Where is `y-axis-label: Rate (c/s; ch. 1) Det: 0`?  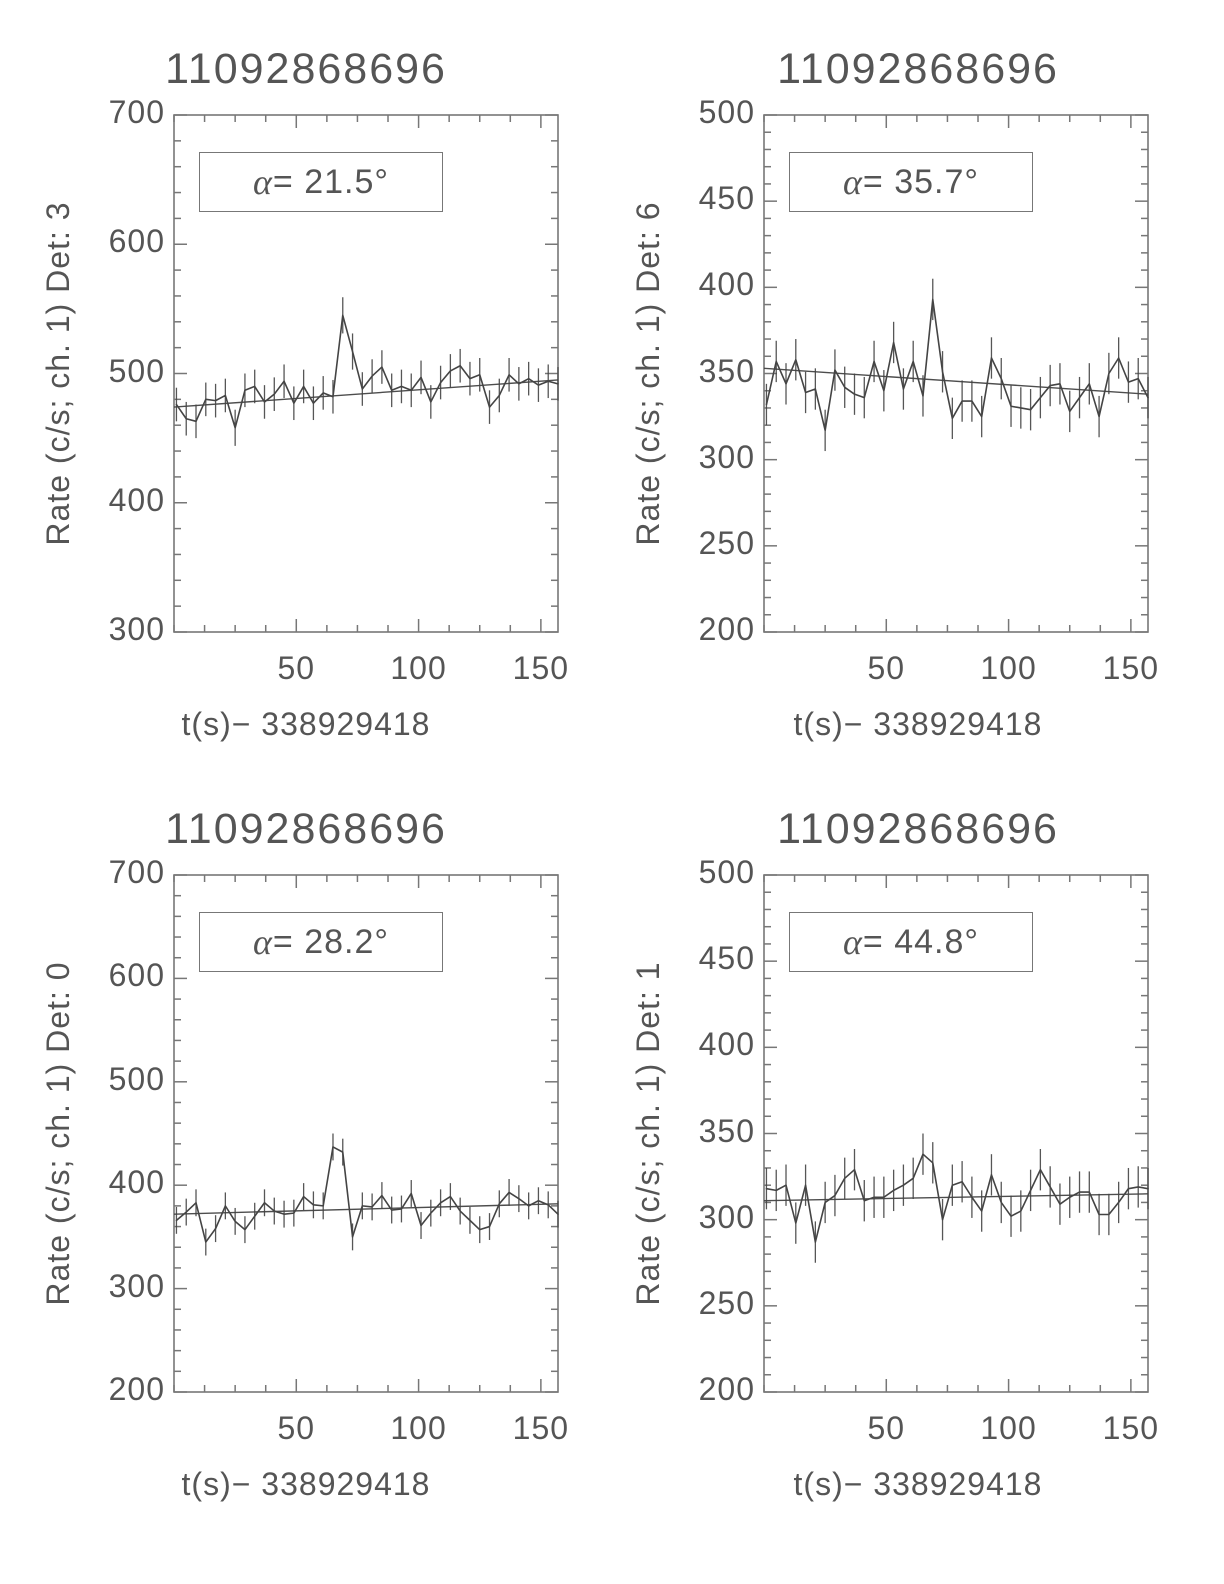
y-axis-label: Rate (c/s; ch. 1) Det: 0 is located at coordinates (58, 1133).